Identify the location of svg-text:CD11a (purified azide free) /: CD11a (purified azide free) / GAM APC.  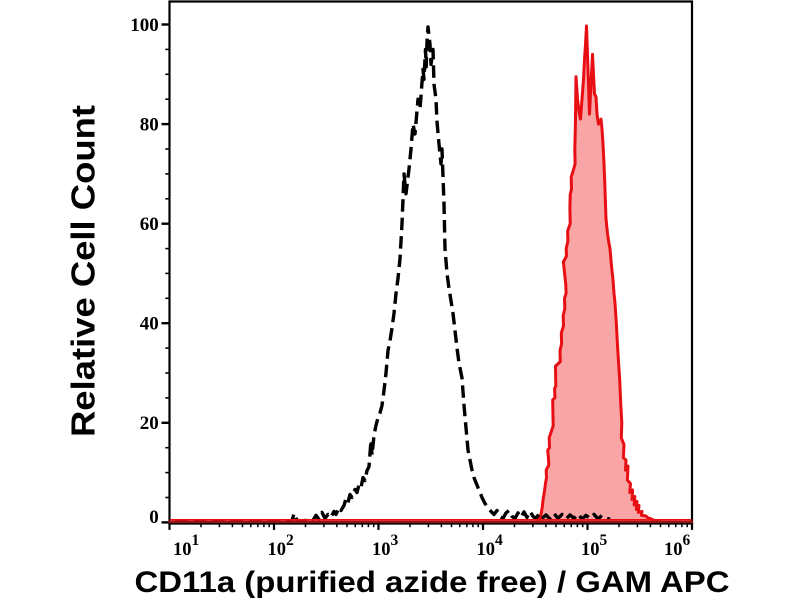
(432, 582).